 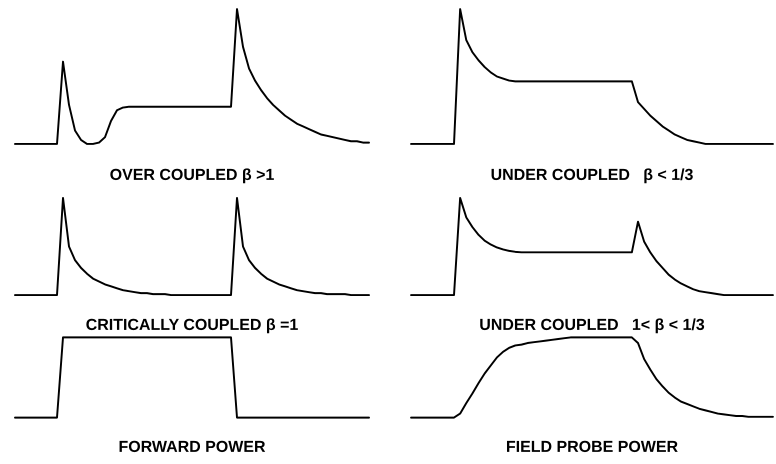 I want to click on text: UNDER COUPLED 1< β < 1/3, so click(x=592, y=326).